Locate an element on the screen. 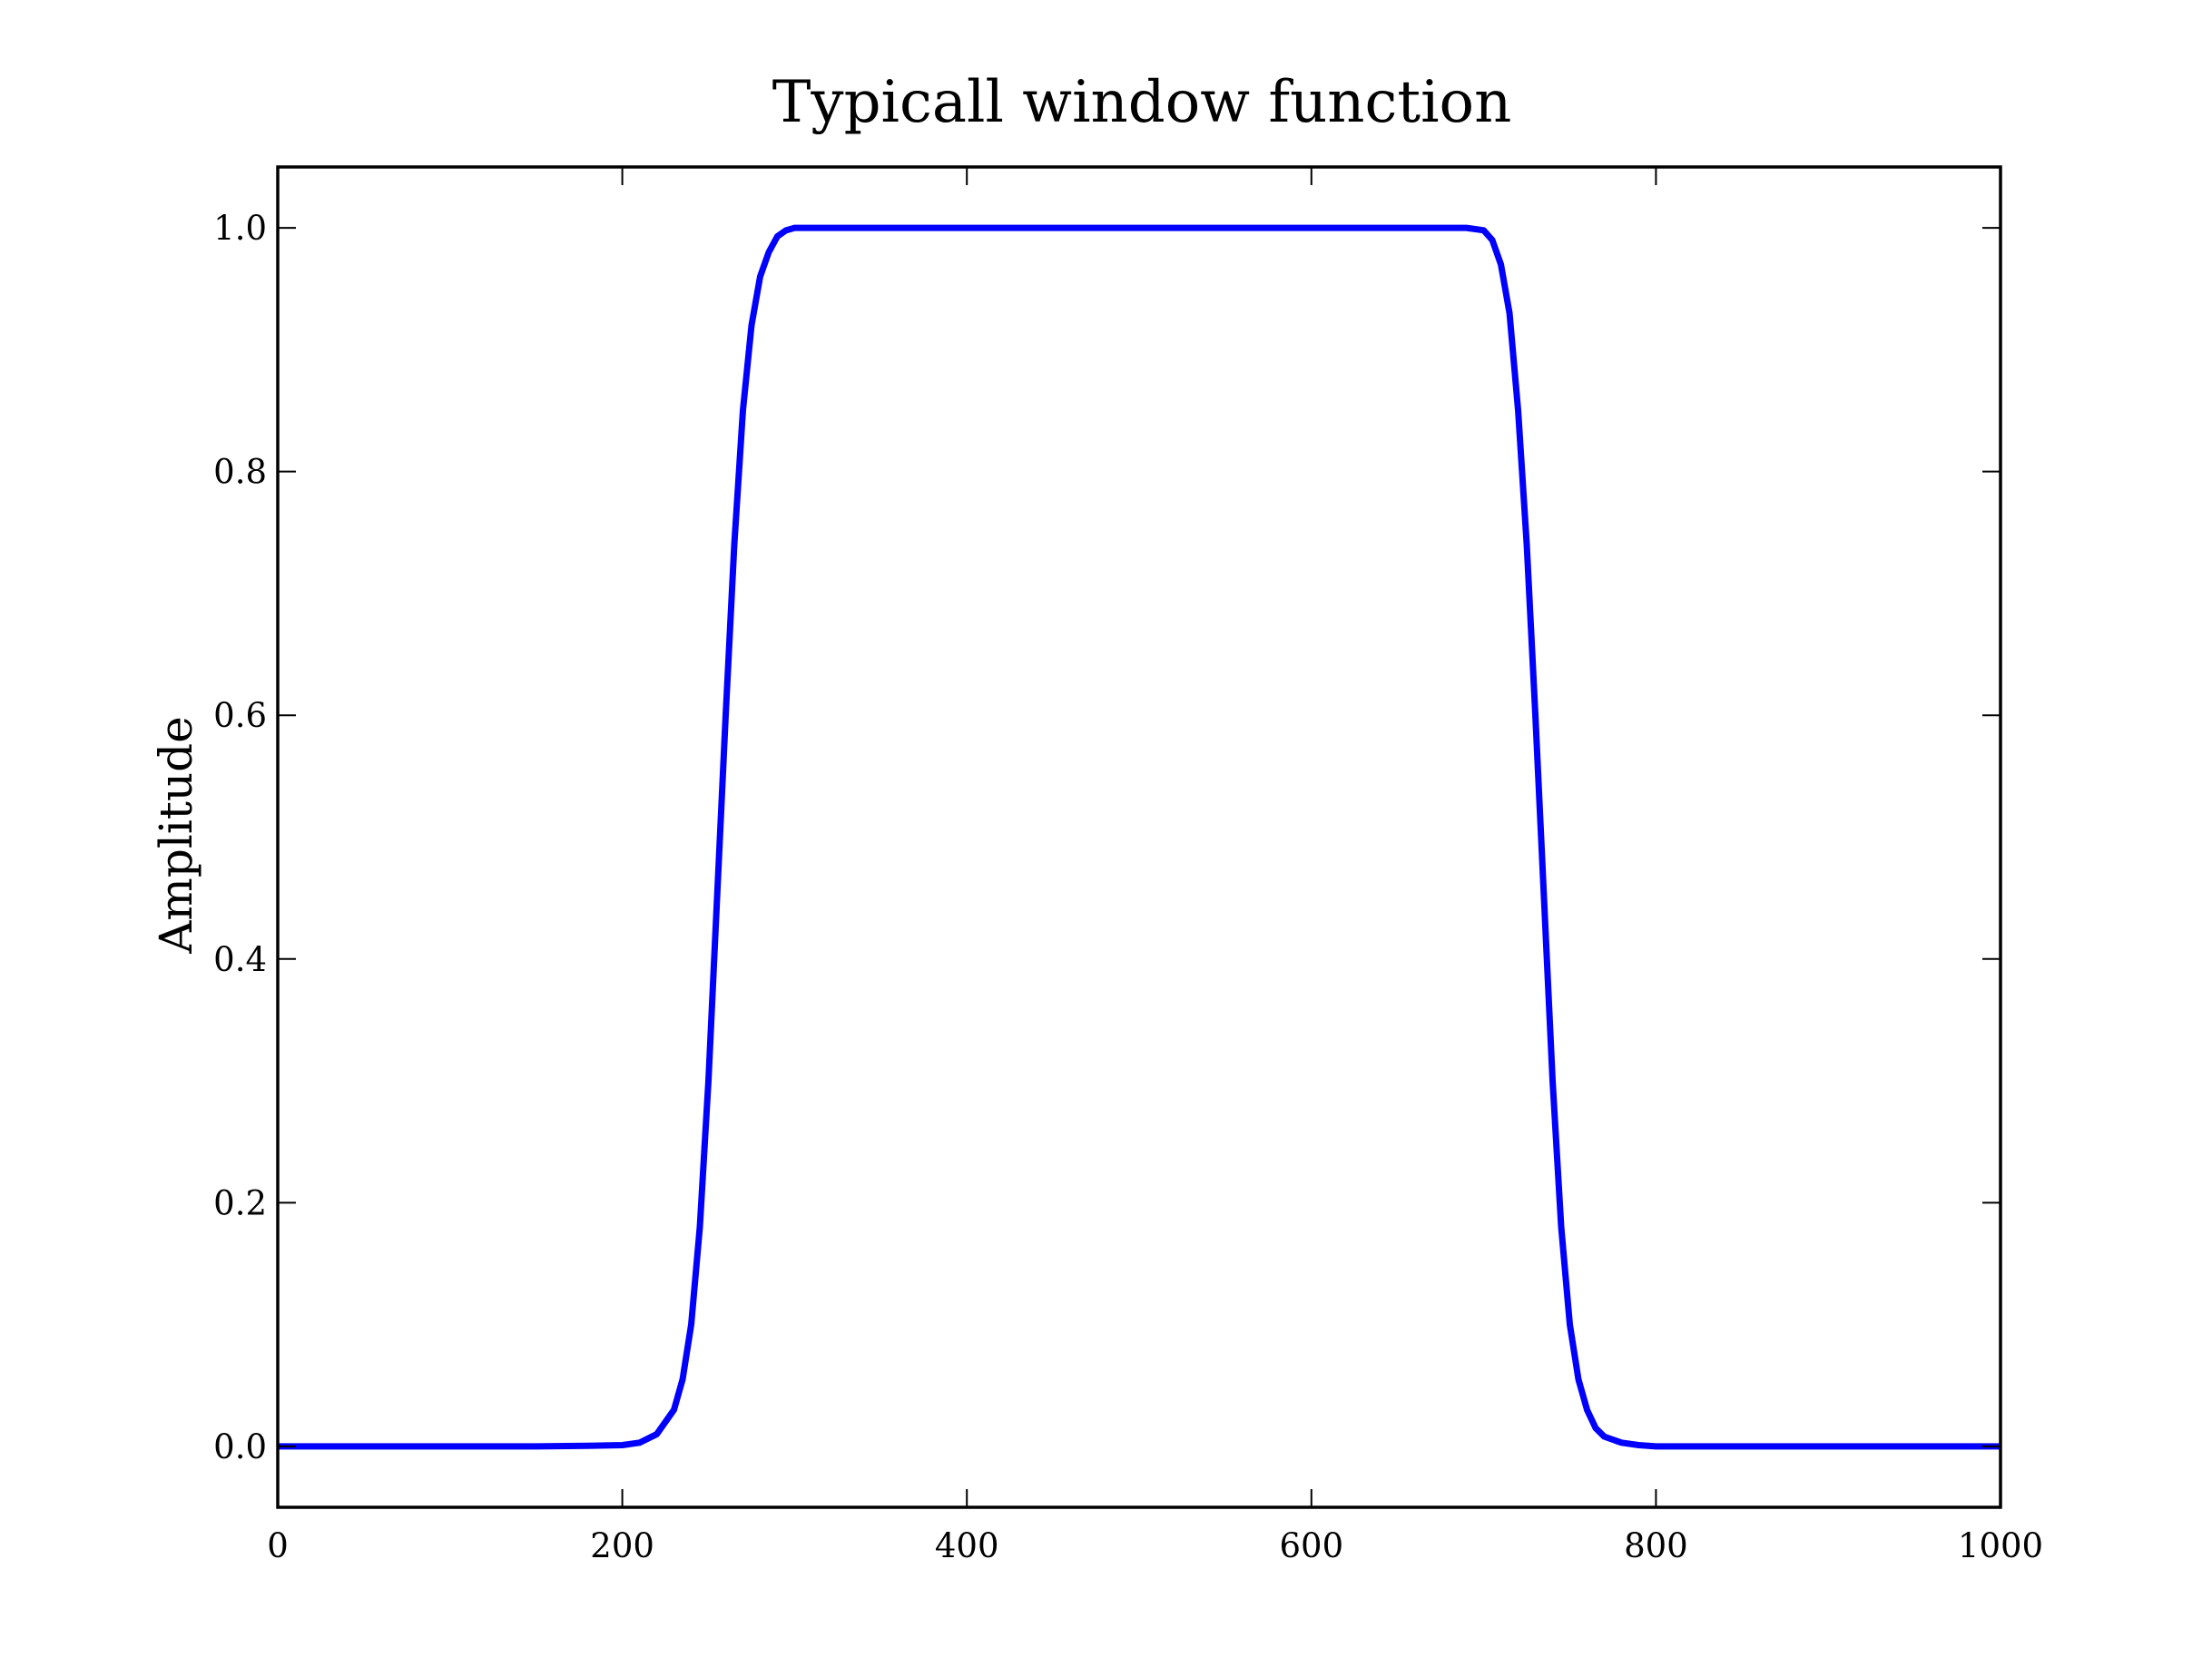 This screenshot has width=2212, height=1667. x-tick-label: 400 is located at coordinates (967, 1546).